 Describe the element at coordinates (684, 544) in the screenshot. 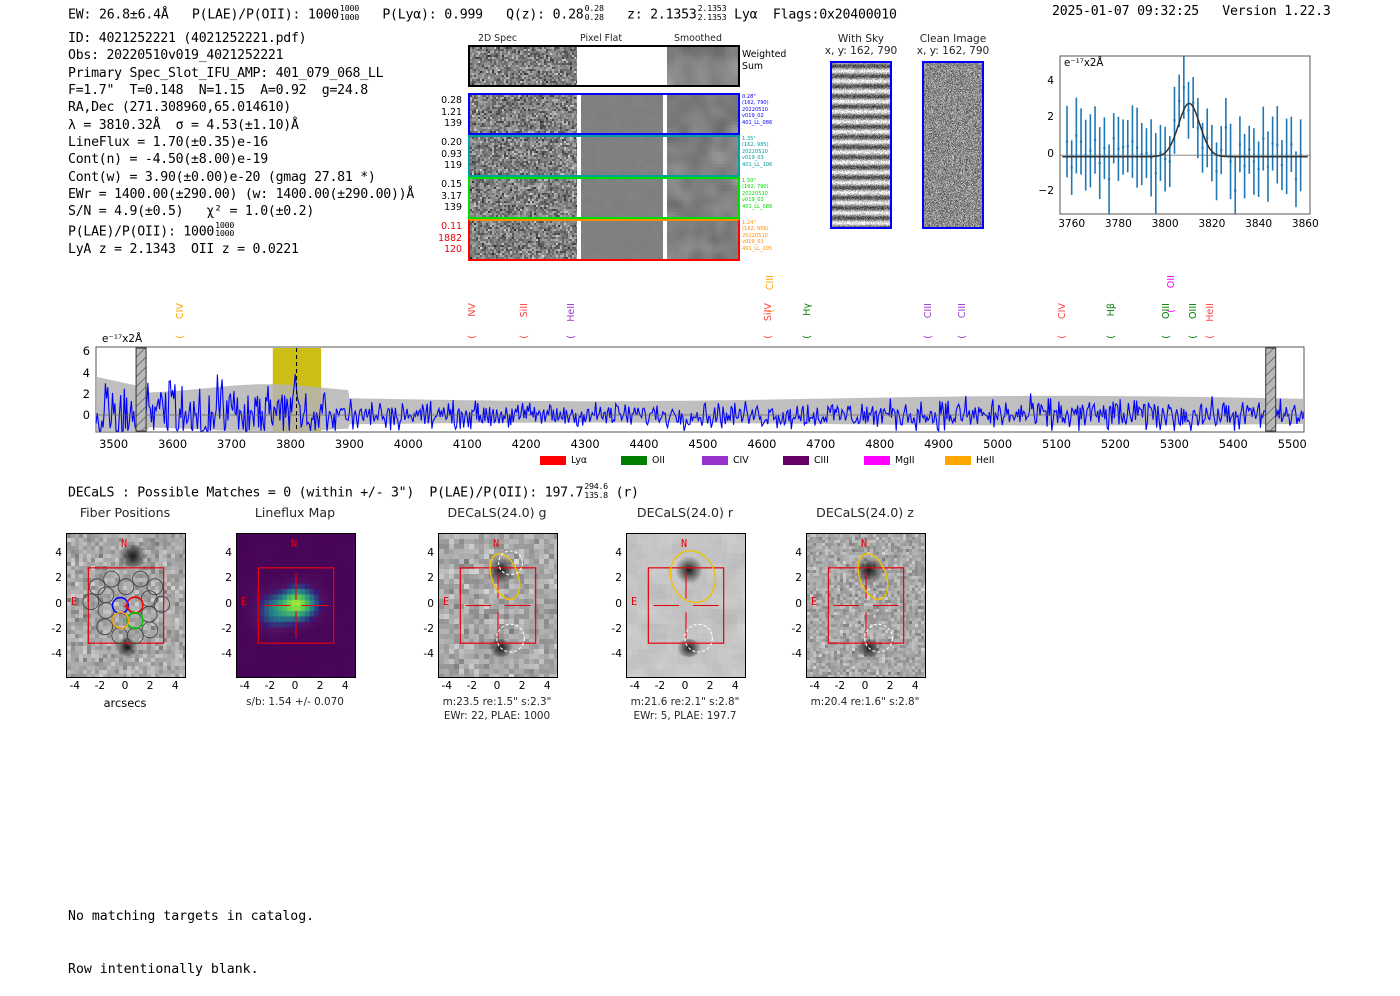

I see `compass-north: N` at that location.